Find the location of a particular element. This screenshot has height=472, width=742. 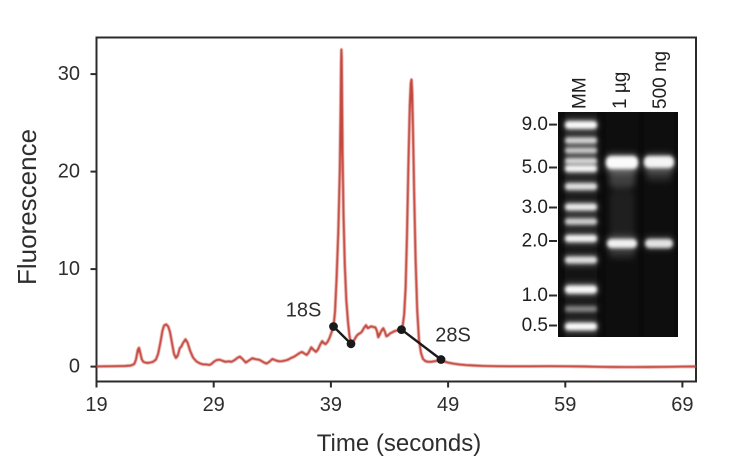

svg-text: 9.0 is located at coordinates (535, 124).